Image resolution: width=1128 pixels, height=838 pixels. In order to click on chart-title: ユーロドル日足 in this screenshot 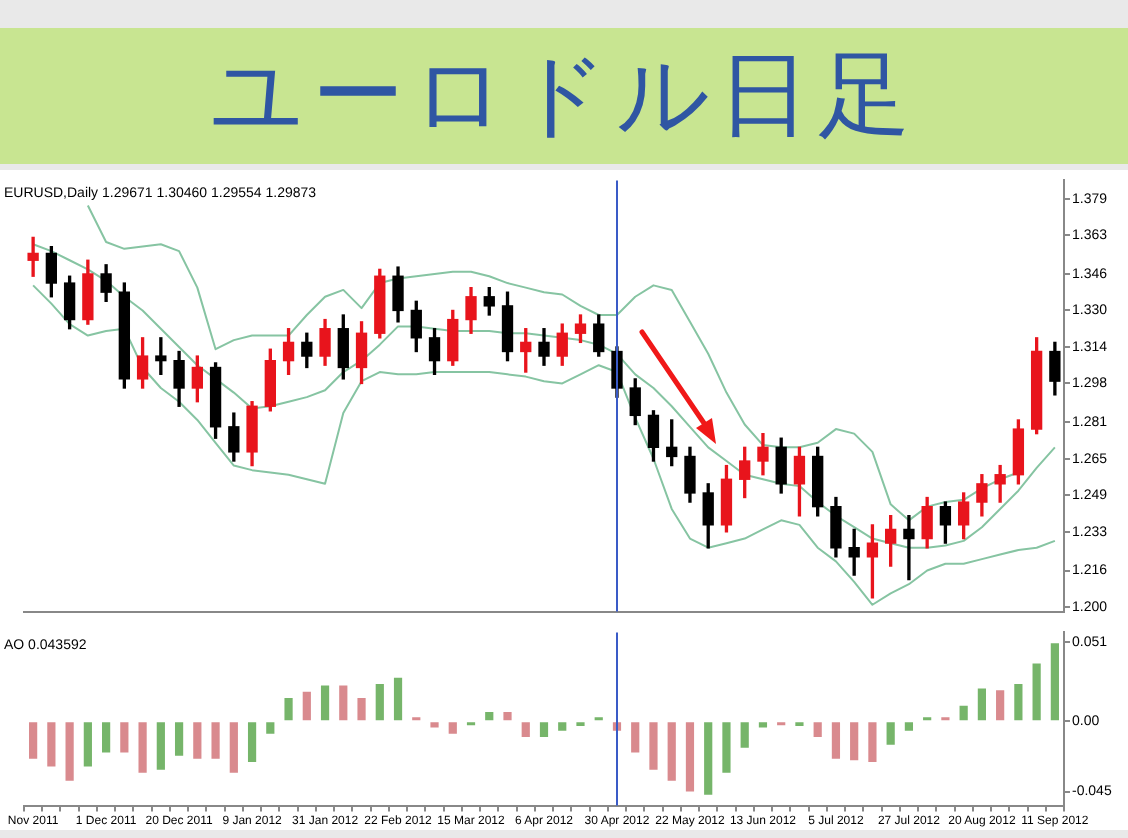, I will do `click(564, 95)`.